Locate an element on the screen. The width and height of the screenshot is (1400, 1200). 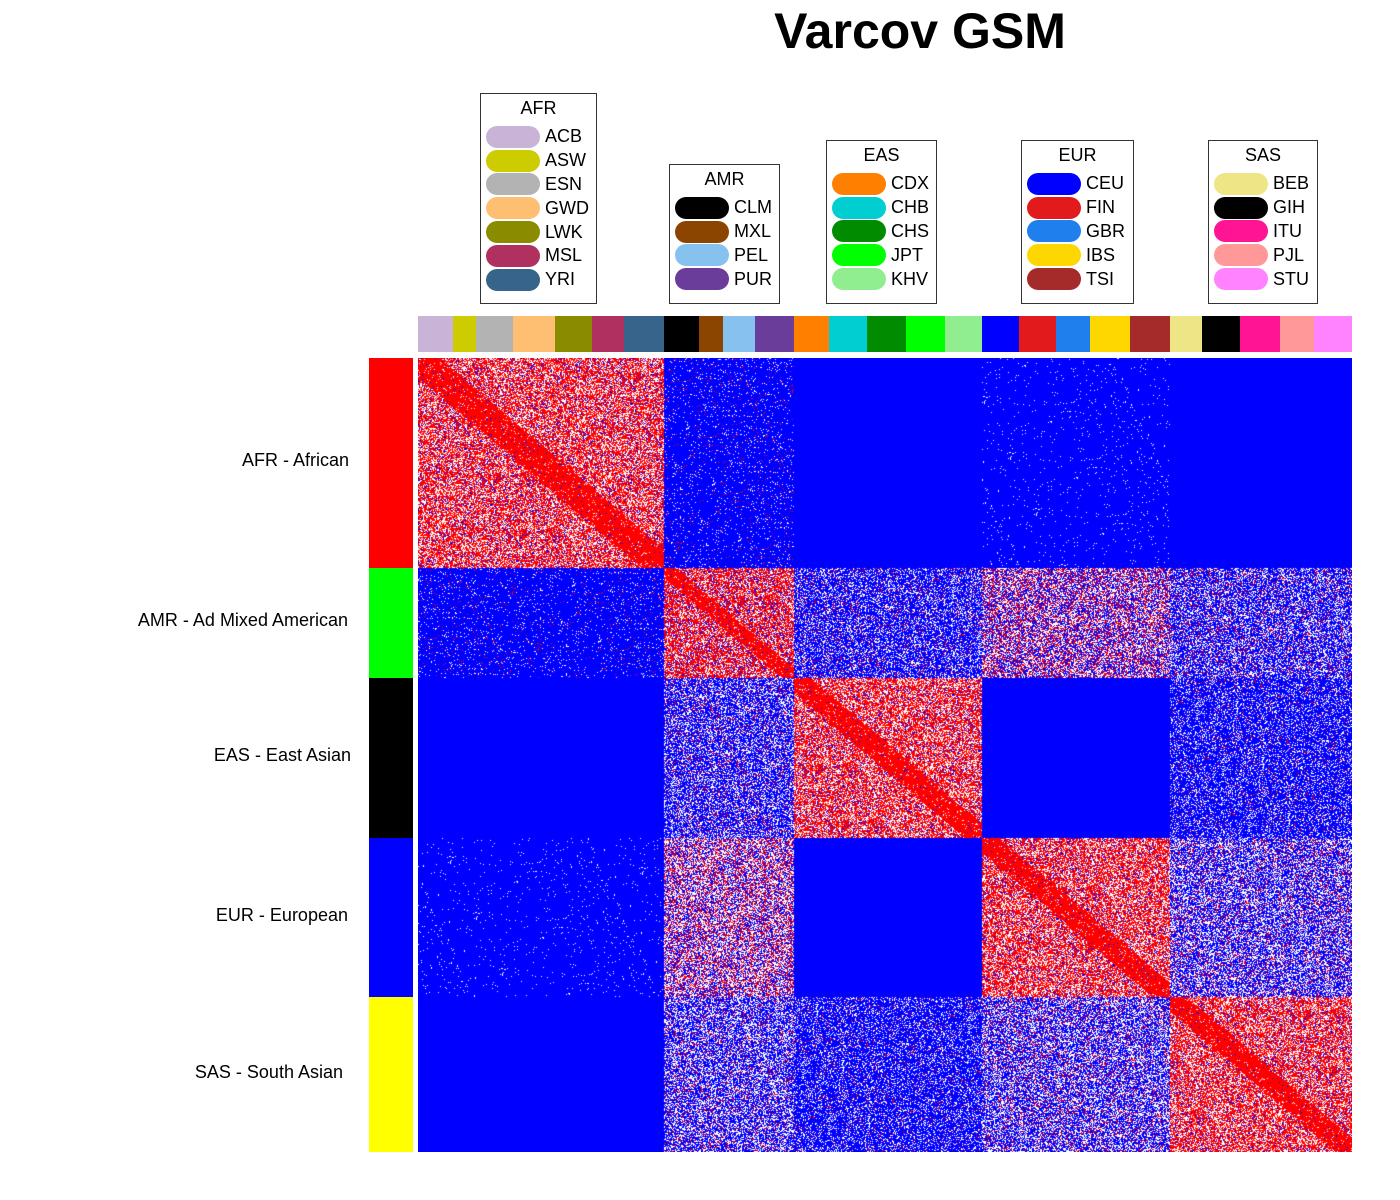
legend-item-chs: CHS is located at coordinates (881, 232).